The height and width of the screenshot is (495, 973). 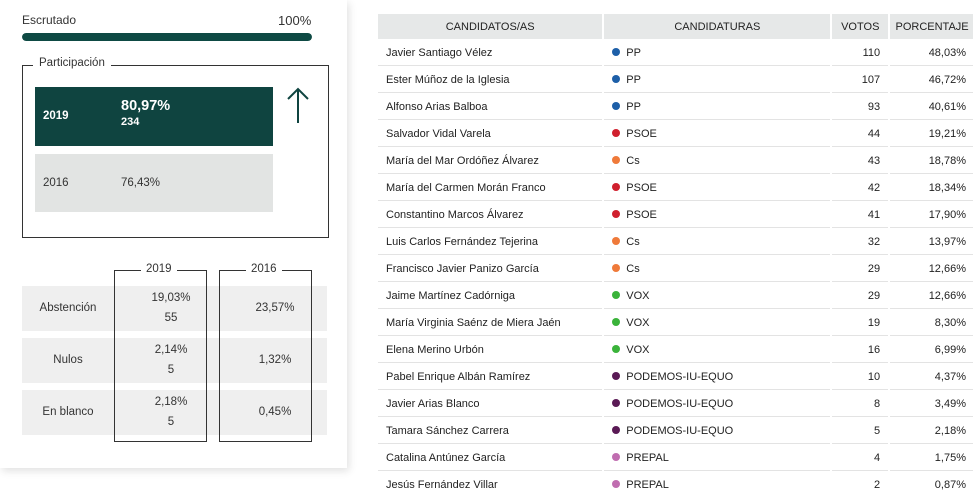 What do you see at coordinates (56, 183) in the screenshot?
I see `participation-previous-year: 2016` at bounding box center [56, 183].